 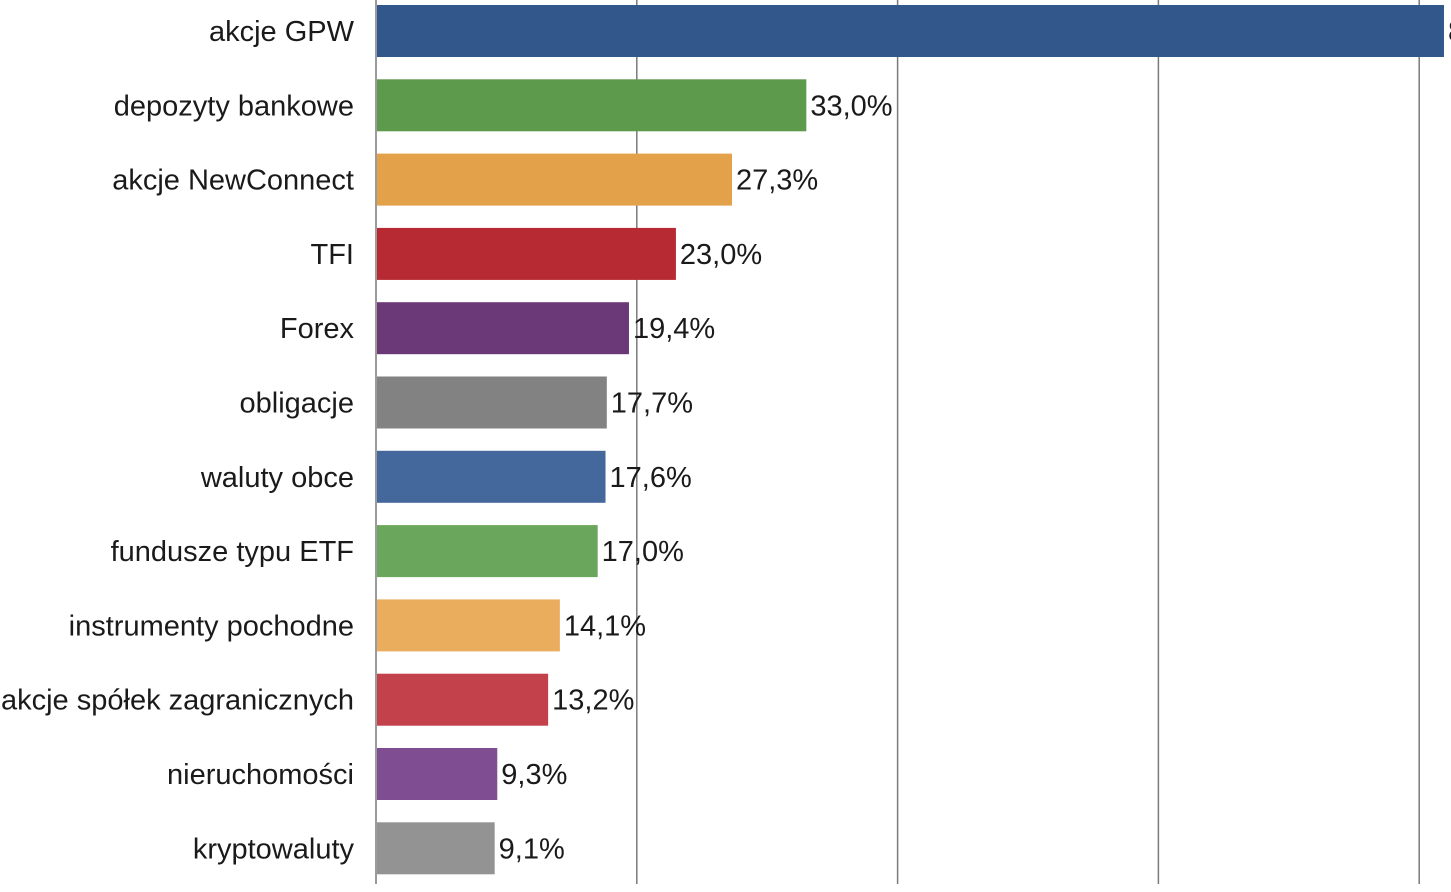 What do you see at coordinates (777, 181) in the screenshot?
I see `value-label: 27,3%` at bounding box center [777, 181].